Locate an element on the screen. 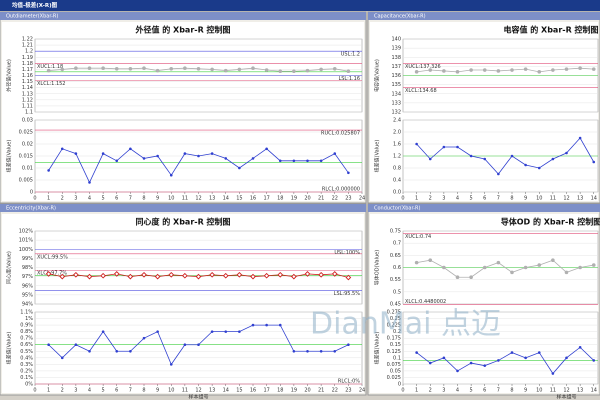 This screenshot has width=600, height=400. y-tick-label: 134 is located at coordinates (396, 94).